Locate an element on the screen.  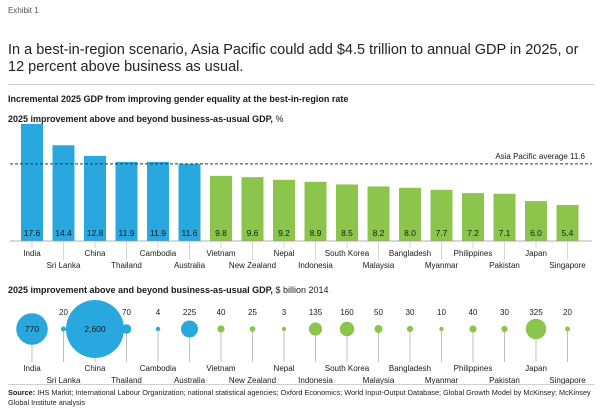
bubble-value-label: 3 is located at coordinates (284, 312).